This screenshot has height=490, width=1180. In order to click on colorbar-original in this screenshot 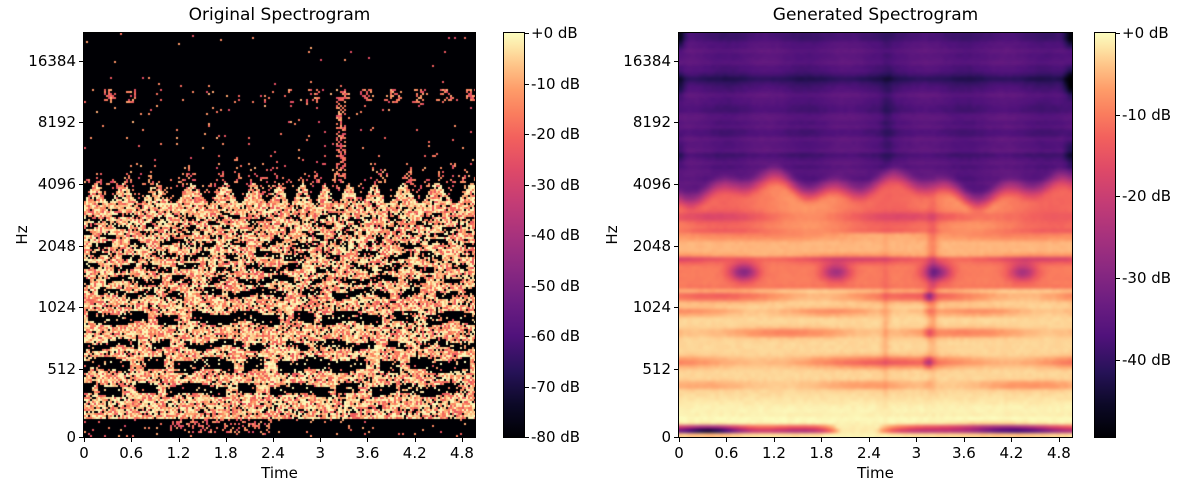, I will do `click(514, 235)`.